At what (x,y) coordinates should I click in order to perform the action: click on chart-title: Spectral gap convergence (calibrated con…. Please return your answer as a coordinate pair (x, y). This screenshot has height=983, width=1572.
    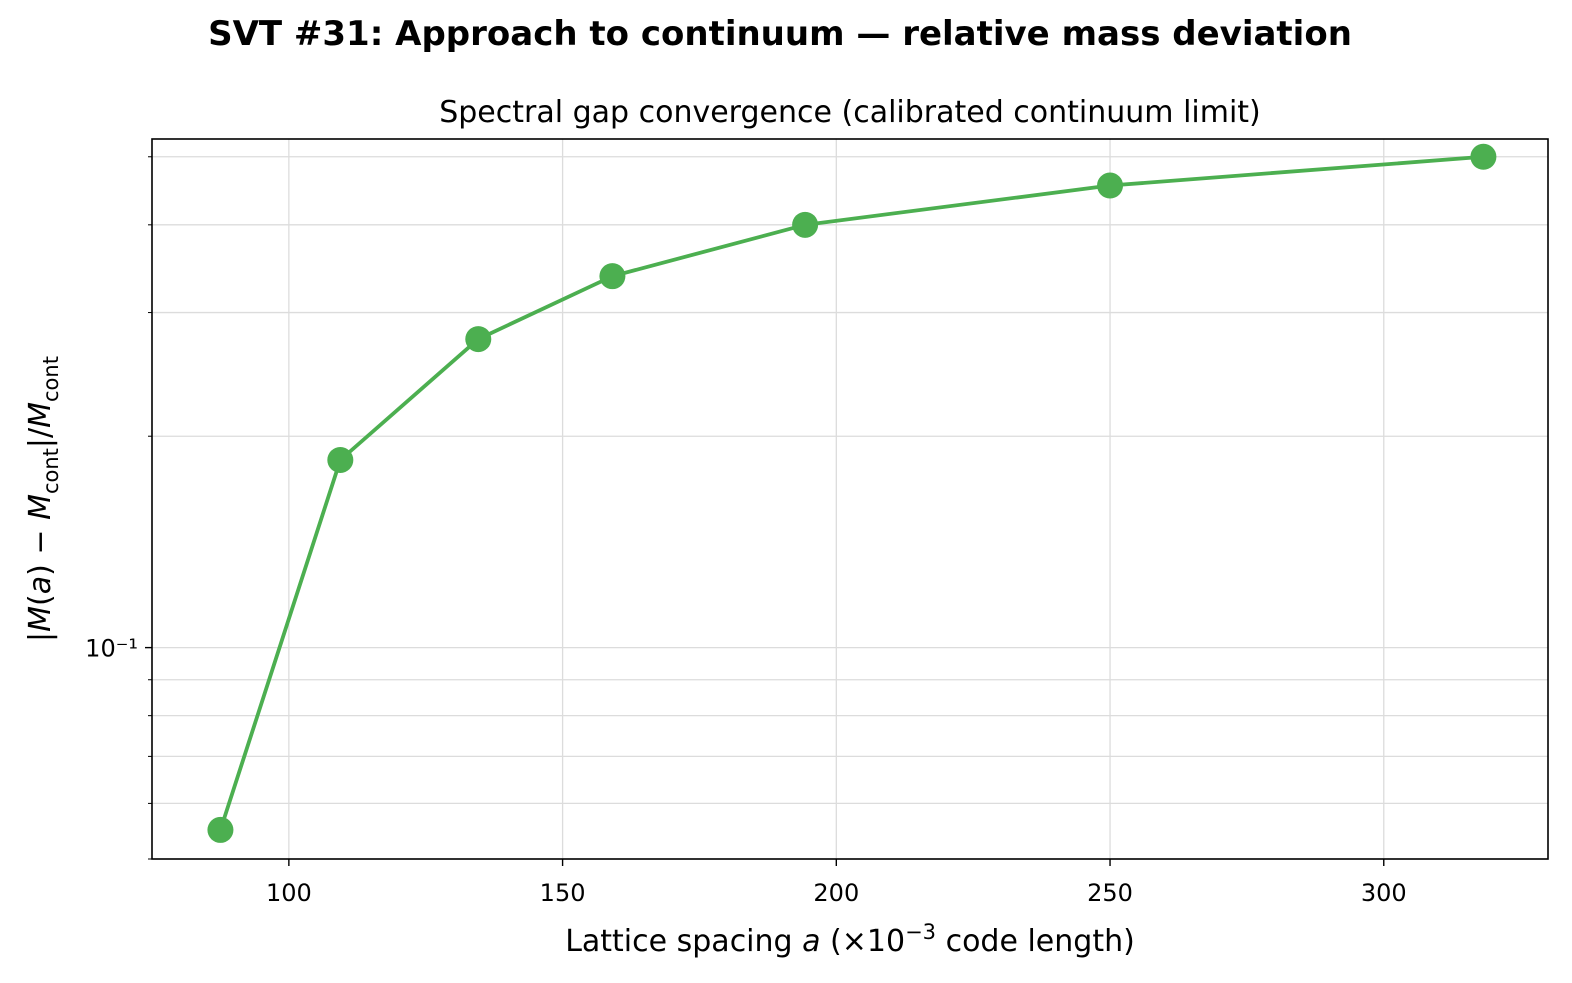
    Looking at the image, I should click on (850, 112).